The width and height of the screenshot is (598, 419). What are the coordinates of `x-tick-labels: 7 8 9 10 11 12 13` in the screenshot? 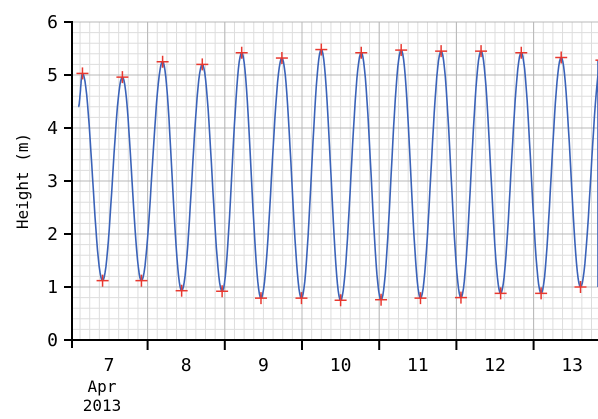 It's located at (343, 365).